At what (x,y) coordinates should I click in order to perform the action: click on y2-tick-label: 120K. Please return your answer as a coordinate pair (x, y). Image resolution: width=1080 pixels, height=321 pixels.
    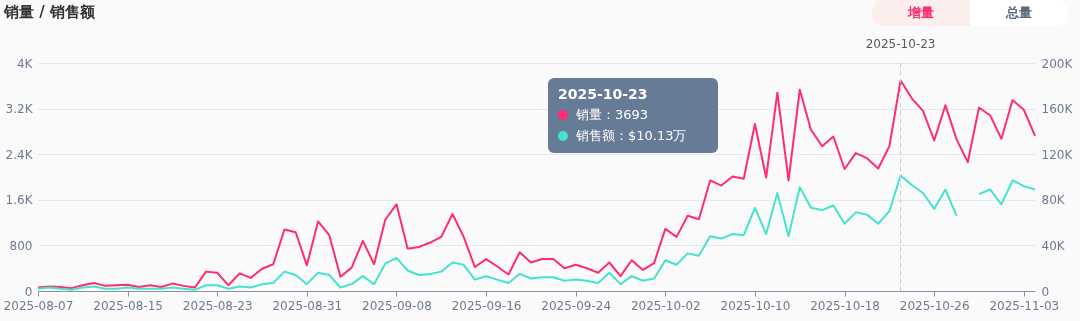
    Looking at the image, I should click on (1057, 154).